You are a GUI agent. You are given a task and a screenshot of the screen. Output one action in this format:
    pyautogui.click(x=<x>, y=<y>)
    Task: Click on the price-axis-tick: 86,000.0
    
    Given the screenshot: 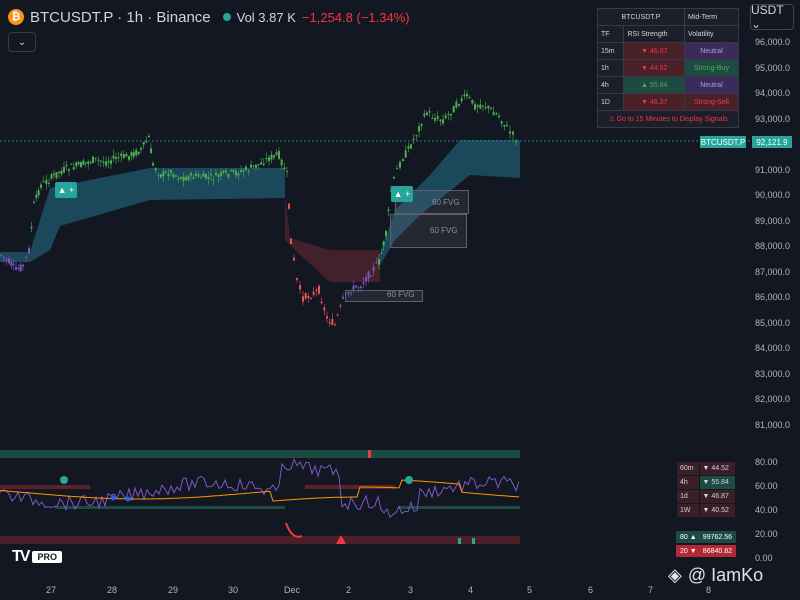 What is the action you would take?
    pyautogui.click(x=773, y=297)
    